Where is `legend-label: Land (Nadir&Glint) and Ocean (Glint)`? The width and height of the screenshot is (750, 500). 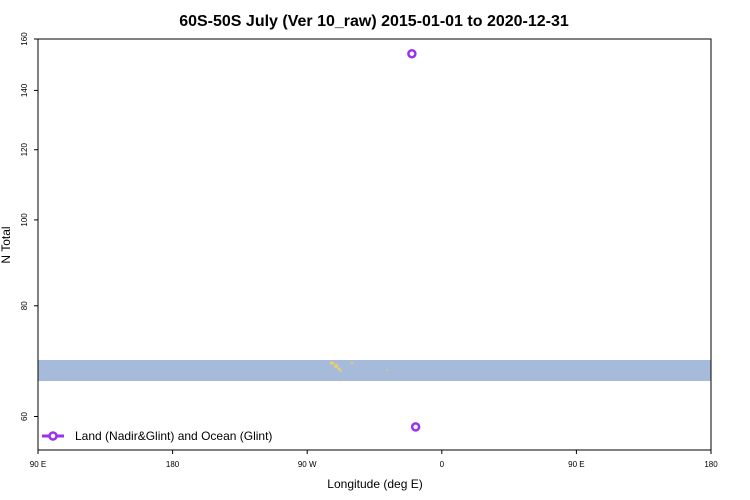
legend-label: Land (Nadir&Glint) and Ocean (Glint) is located at coordinates (173, 436).